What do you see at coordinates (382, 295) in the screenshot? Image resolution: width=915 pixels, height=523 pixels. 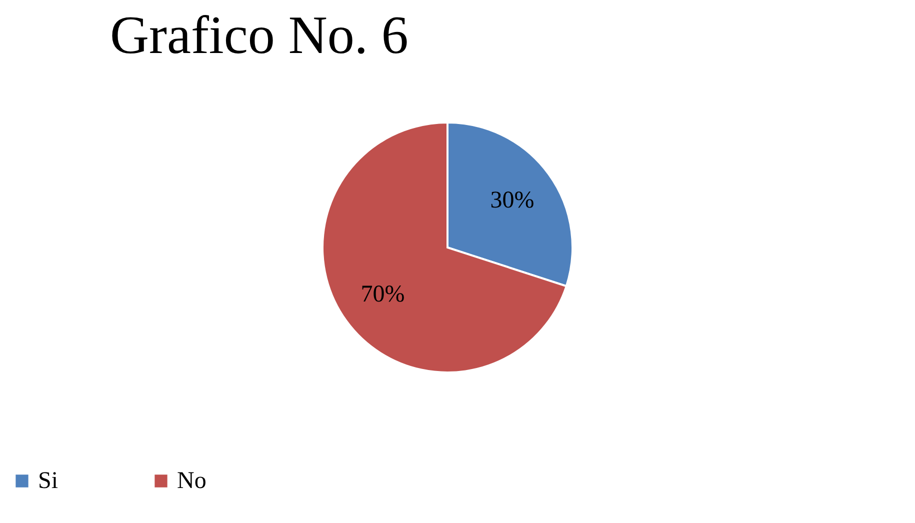 I see `data-label: 70%` at bounding box center [382, 295].